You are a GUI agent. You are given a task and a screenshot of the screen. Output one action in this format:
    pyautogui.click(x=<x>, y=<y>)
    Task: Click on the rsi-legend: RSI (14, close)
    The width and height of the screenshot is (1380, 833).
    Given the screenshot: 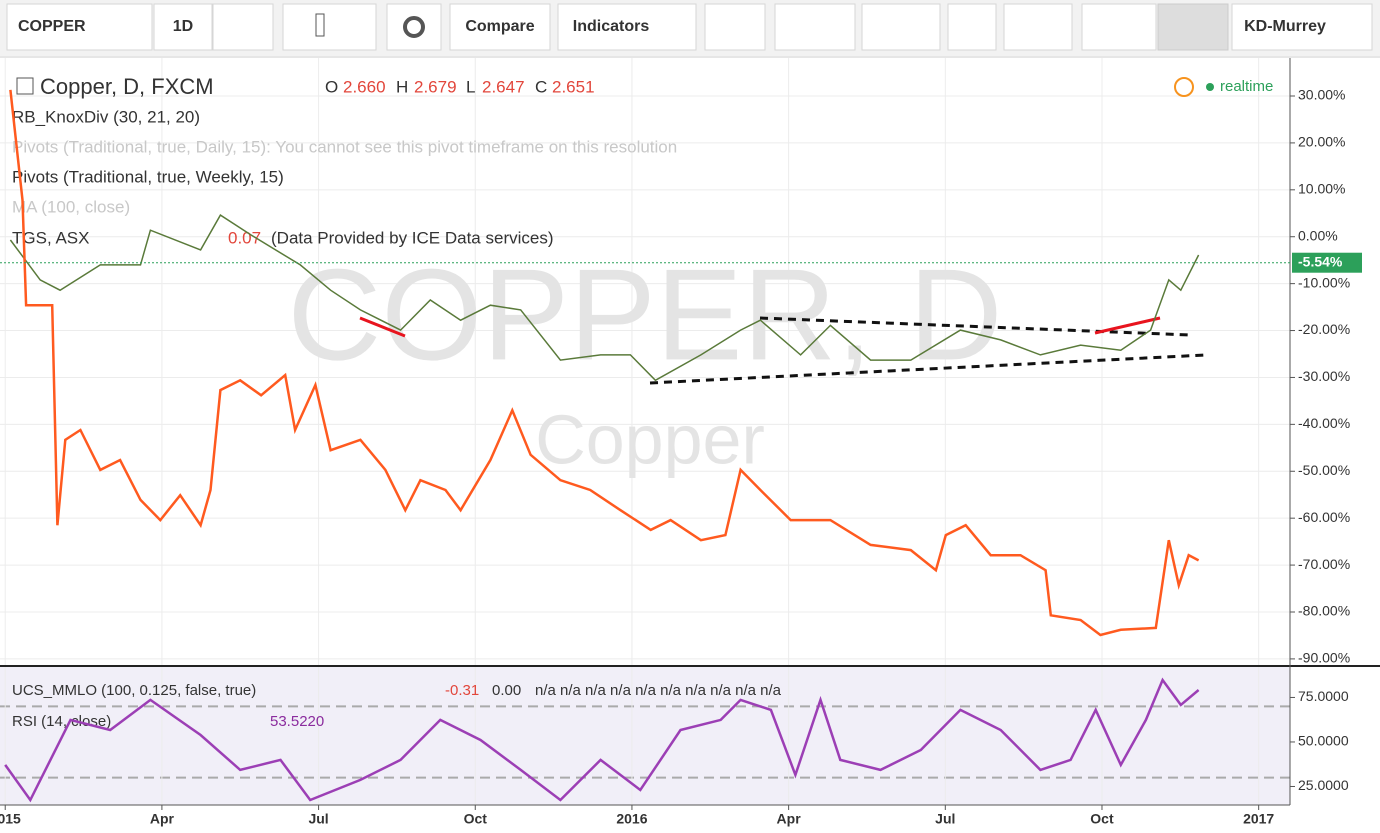 What is the action you would take?
    pyautogui.click(x=61, y=721)
    